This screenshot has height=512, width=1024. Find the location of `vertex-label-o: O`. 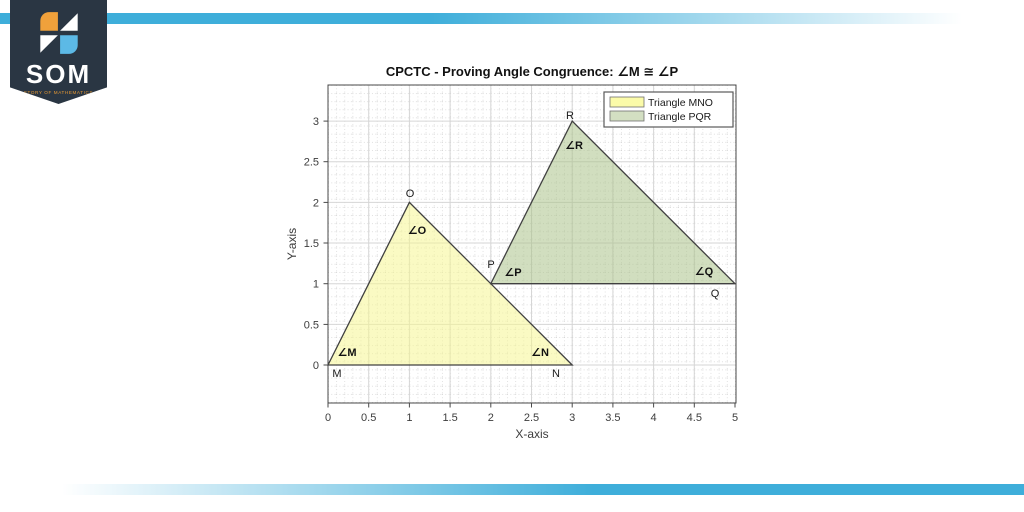

vertex-label-o: O is located at coordinates (410, 194).